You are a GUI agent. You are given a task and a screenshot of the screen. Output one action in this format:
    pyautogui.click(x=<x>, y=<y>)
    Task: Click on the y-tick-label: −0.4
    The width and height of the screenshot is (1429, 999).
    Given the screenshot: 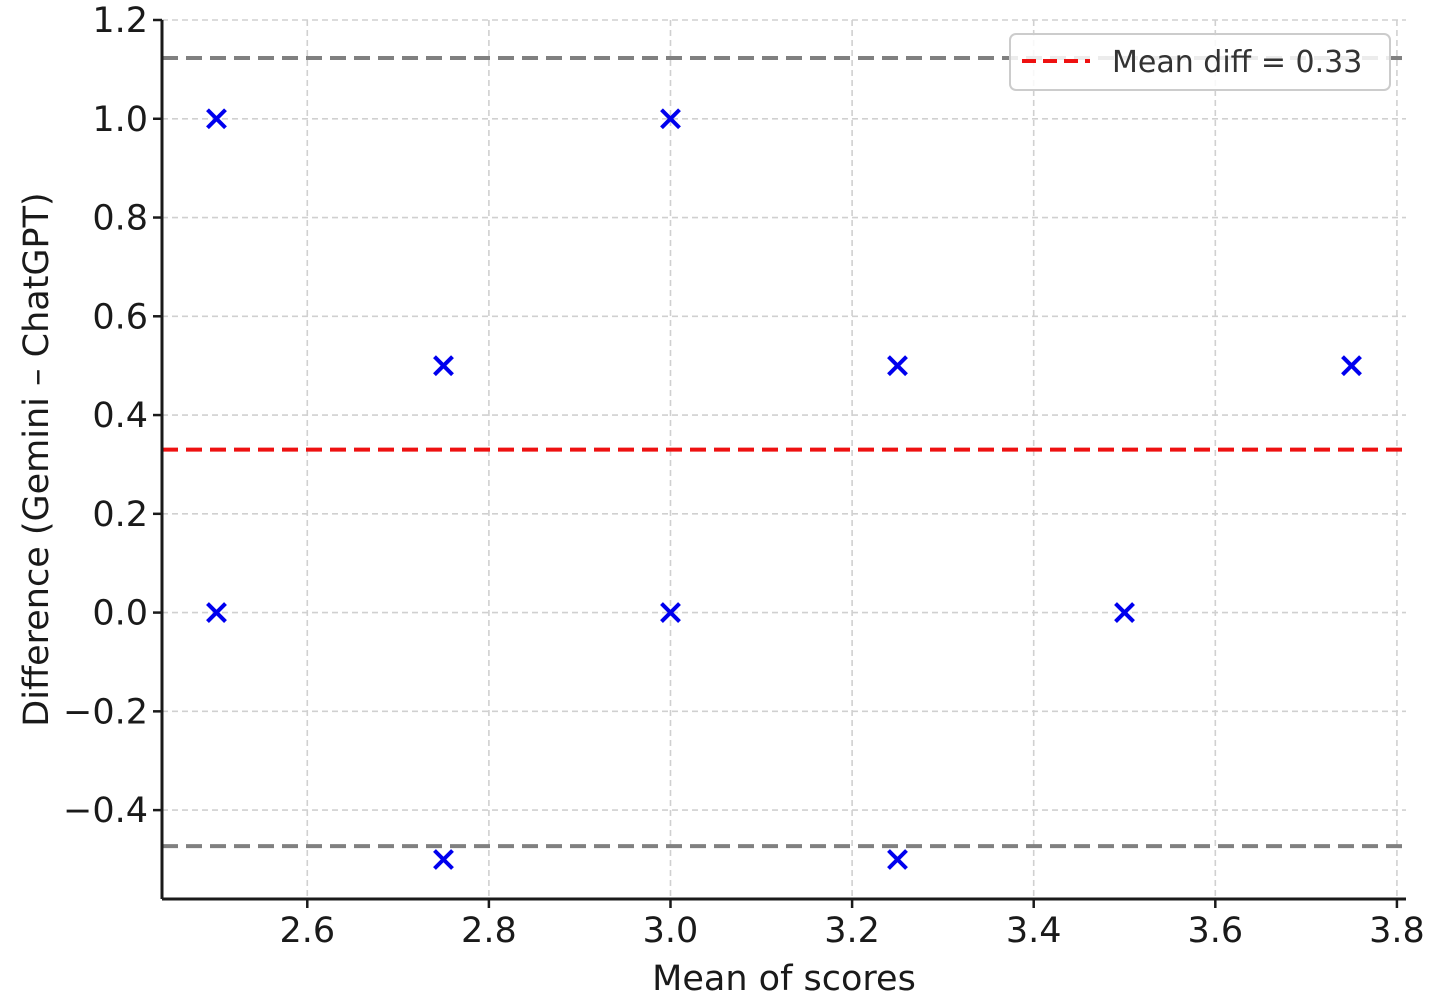 What is the action you would take?
    pyautogui.click(x=105, y=811)
    